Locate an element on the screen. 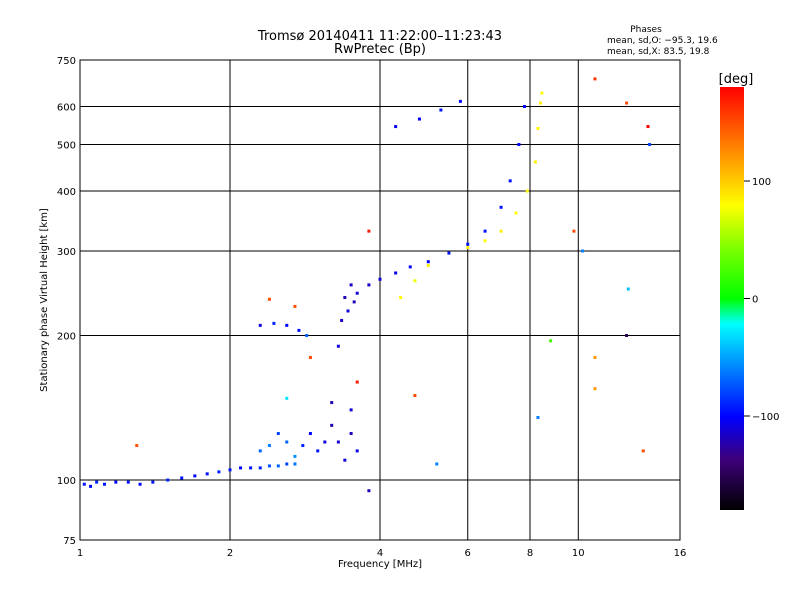 Image resolution: width=800 pixels, height=600 pixels. x-tick-label: 6 is located at coordinates (468, 553).